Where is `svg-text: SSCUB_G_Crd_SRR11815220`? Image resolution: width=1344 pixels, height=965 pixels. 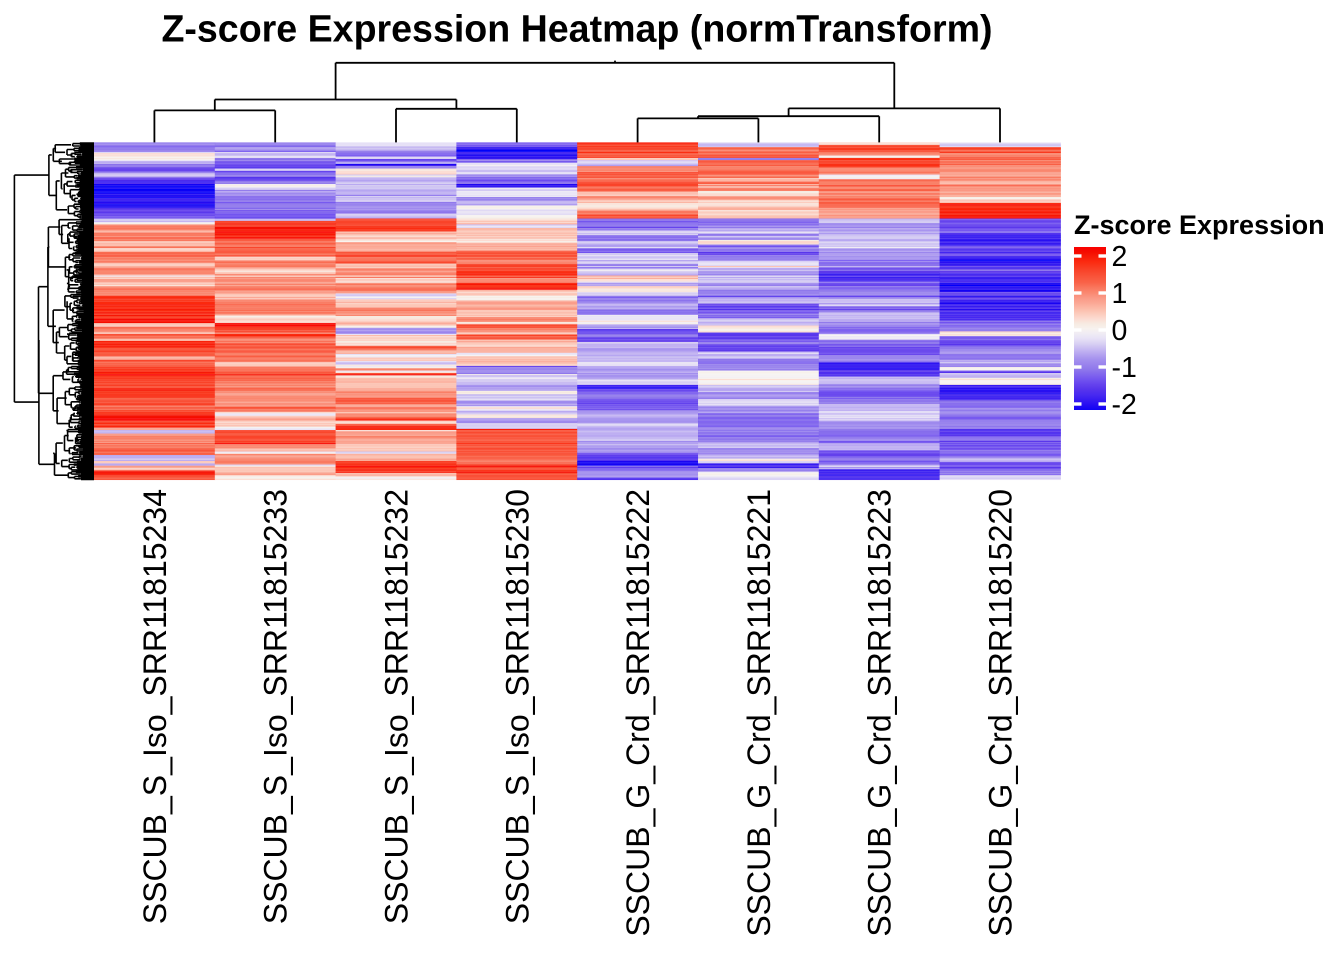 svg-text: SSCUB_G_Crd_SRR11815220 is located at coordinates (1001, 713).